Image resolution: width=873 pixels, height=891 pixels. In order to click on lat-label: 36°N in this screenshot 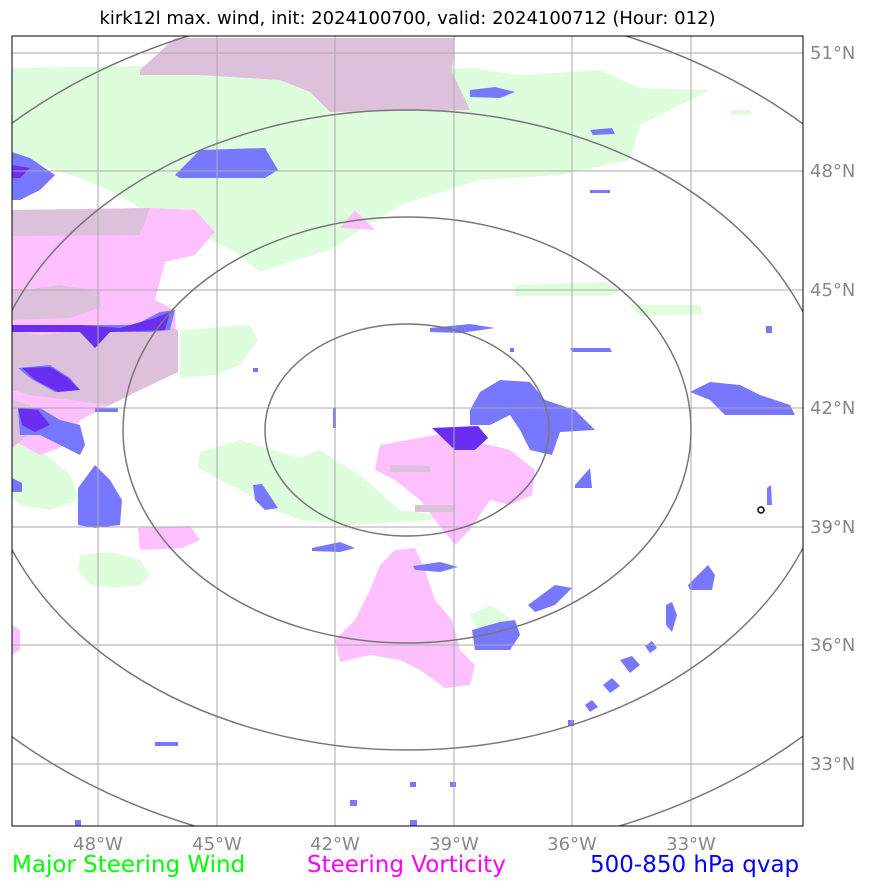, I will do `click(832, 645)`.